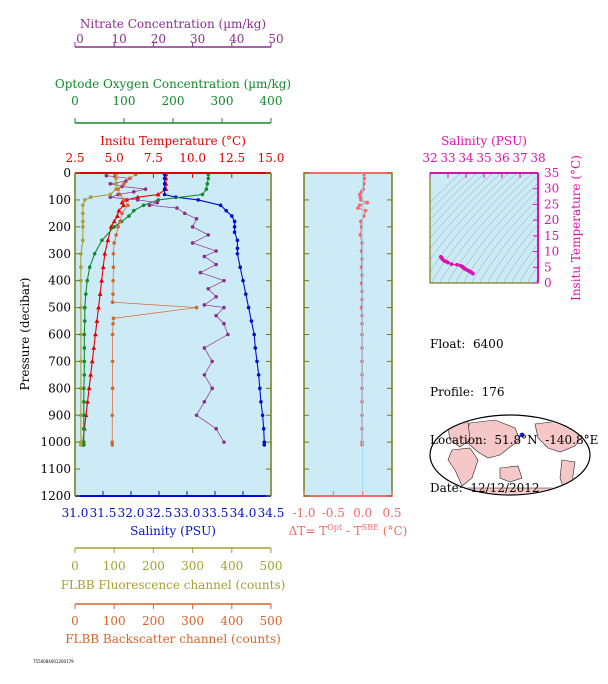  What do you see at coordinates (271, 621) in the screenshot?
I see `backscatter-tick-label: 500` at bounding box center [271, 621].